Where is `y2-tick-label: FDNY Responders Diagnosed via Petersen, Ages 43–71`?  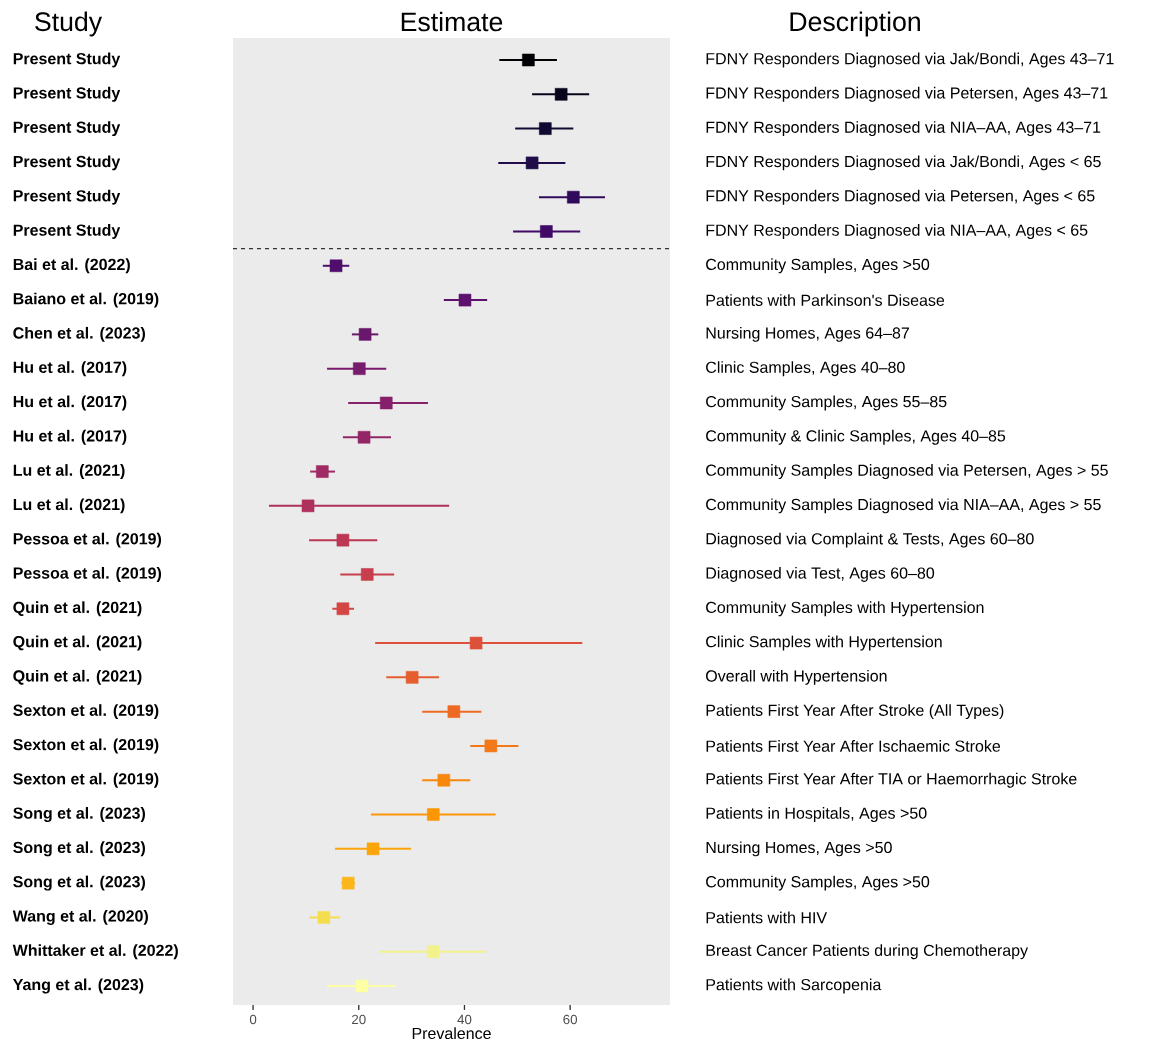
y2-tick-label: FDNY Responders Diagnosed via Petersen, Ages 43–71 is located at coordinates (907, 94).